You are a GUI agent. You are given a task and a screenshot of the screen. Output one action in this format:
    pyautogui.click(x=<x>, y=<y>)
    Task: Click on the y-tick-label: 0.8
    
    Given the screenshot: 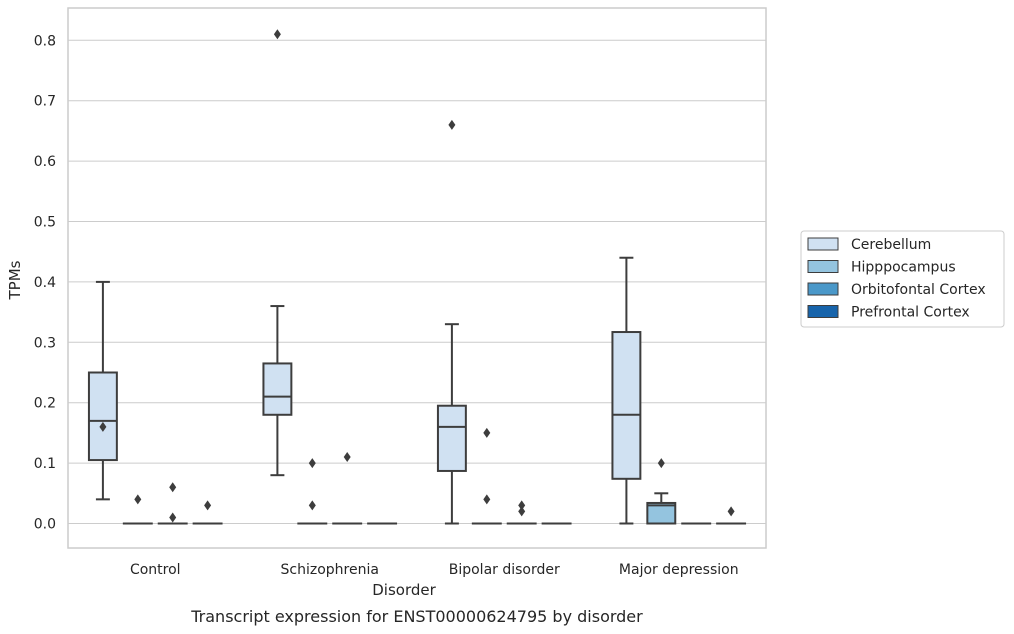 What is the action you would take?
    pyautogui.click(x=45, y=41)
    